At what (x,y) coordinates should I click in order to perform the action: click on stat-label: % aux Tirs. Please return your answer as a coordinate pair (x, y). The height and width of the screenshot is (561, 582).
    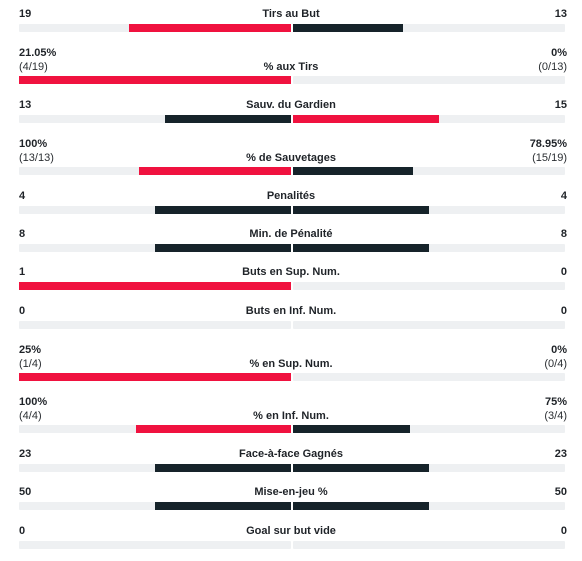
    Looking at the image, I should click on (291, 67).